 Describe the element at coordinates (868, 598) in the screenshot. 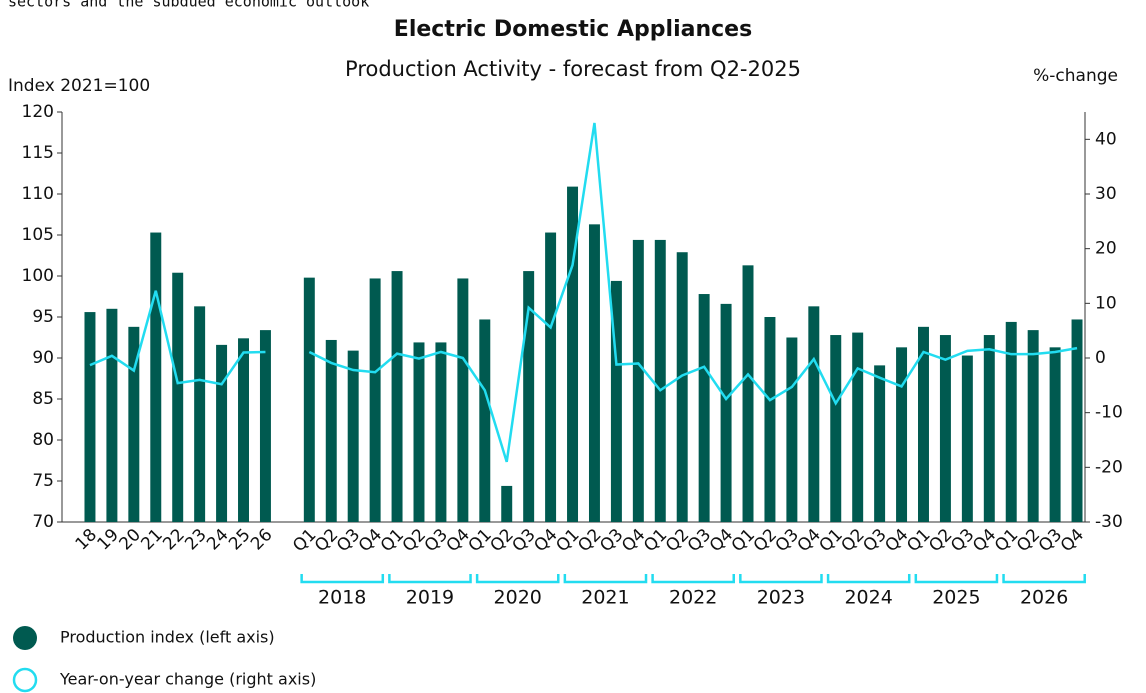

I see `group-label: 2024` at that location.